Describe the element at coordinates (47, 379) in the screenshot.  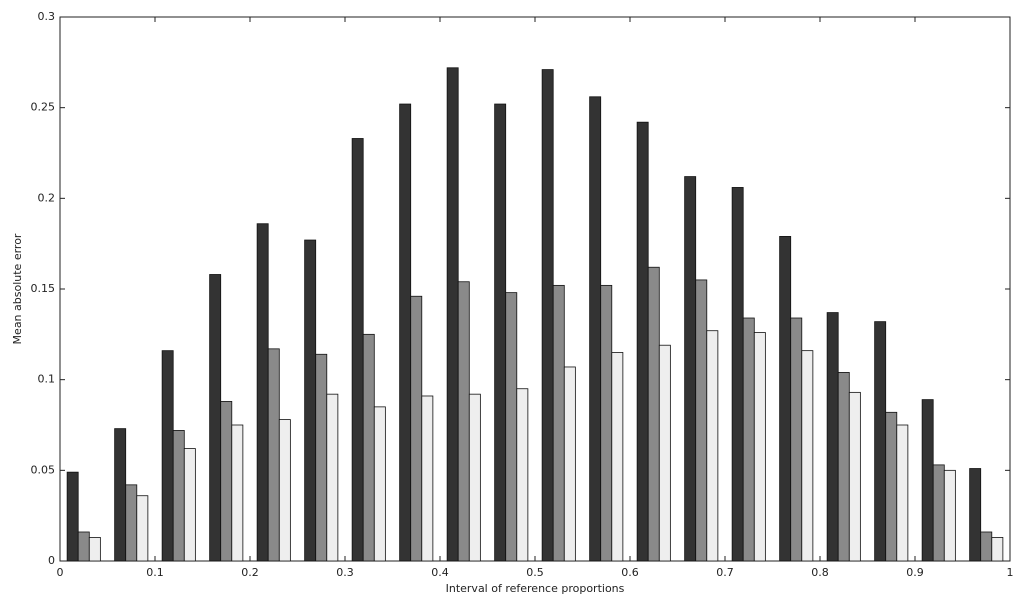
I see `y-tick-label: 0.1` at that location.